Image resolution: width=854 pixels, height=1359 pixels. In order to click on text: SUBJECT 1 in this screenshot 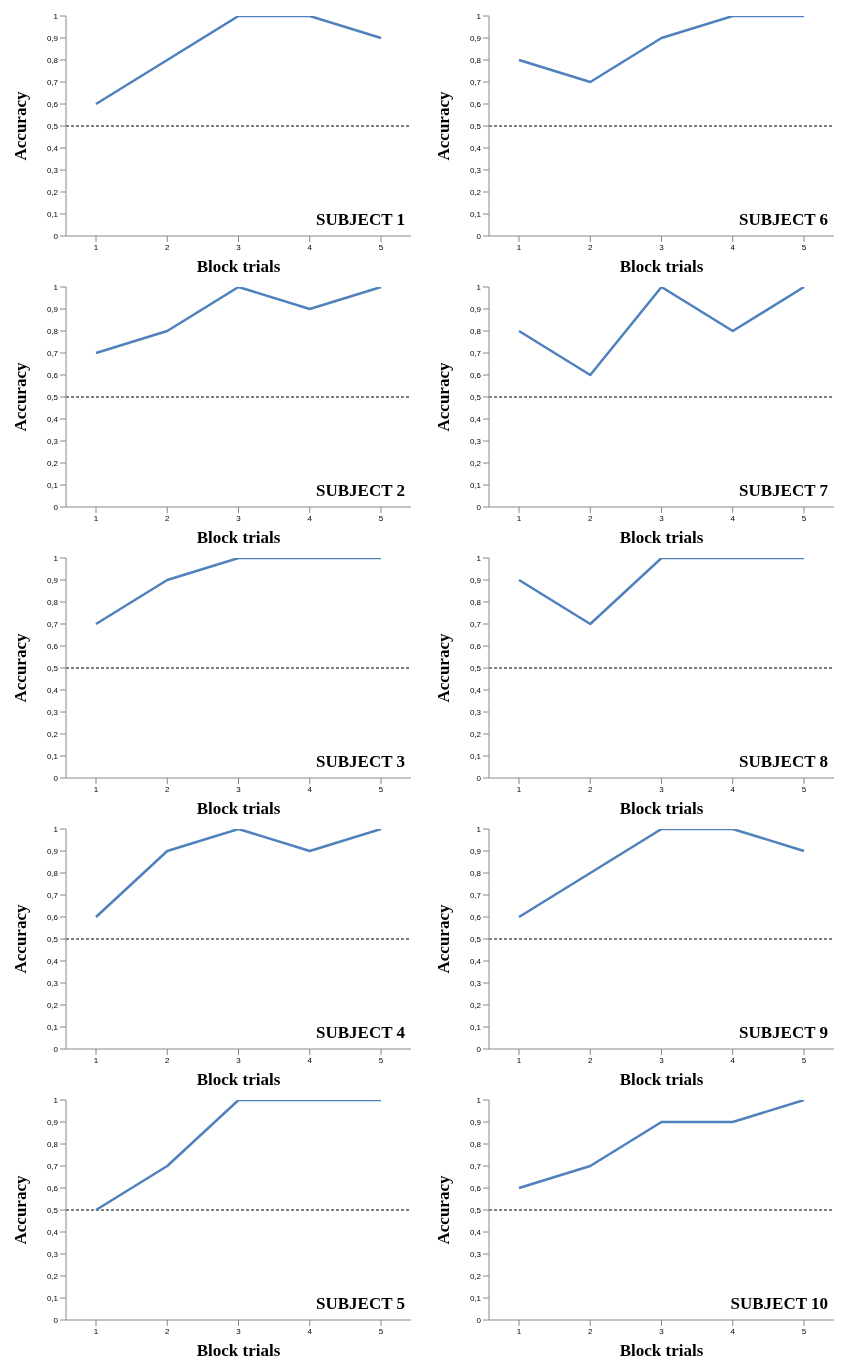, I will do `click(360, 220)`.